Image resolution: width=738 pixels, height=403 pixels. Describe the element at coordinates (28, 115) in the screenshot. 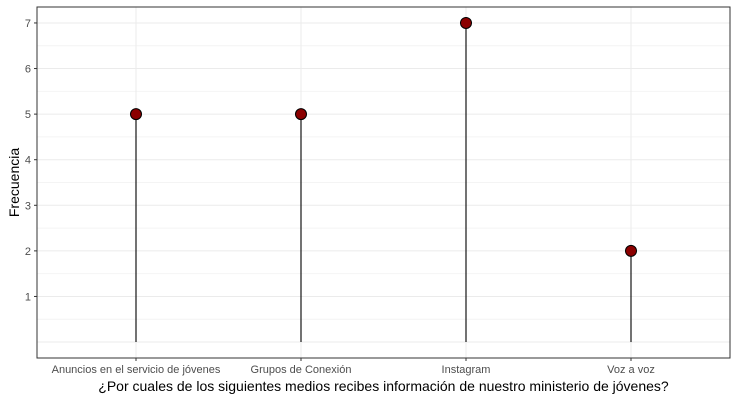

I see `y-tick-label: 5` at that location.